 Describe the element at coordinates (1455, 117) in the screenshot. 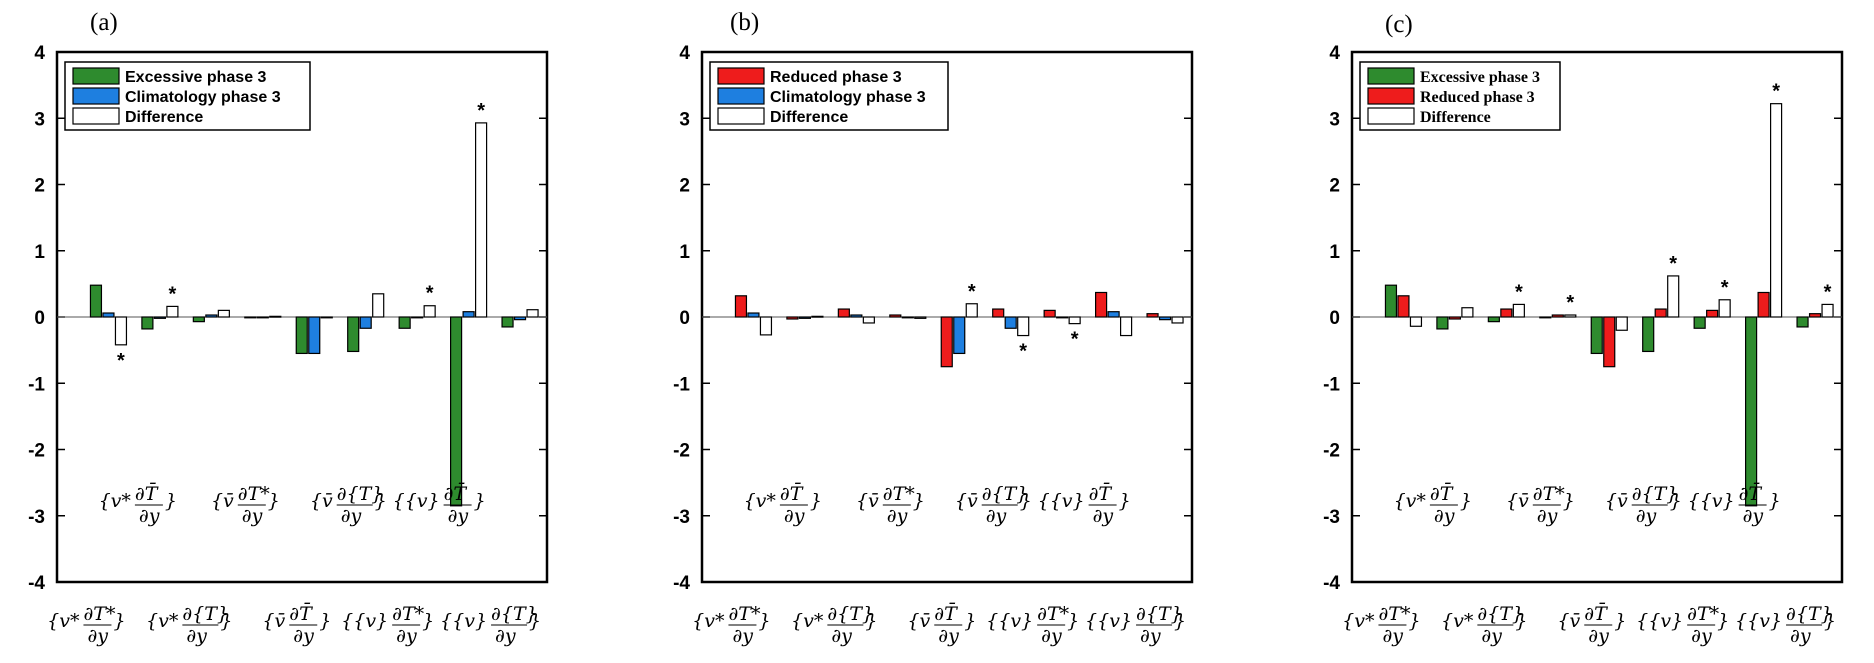

I see `legend-entry: Difference` at that location.